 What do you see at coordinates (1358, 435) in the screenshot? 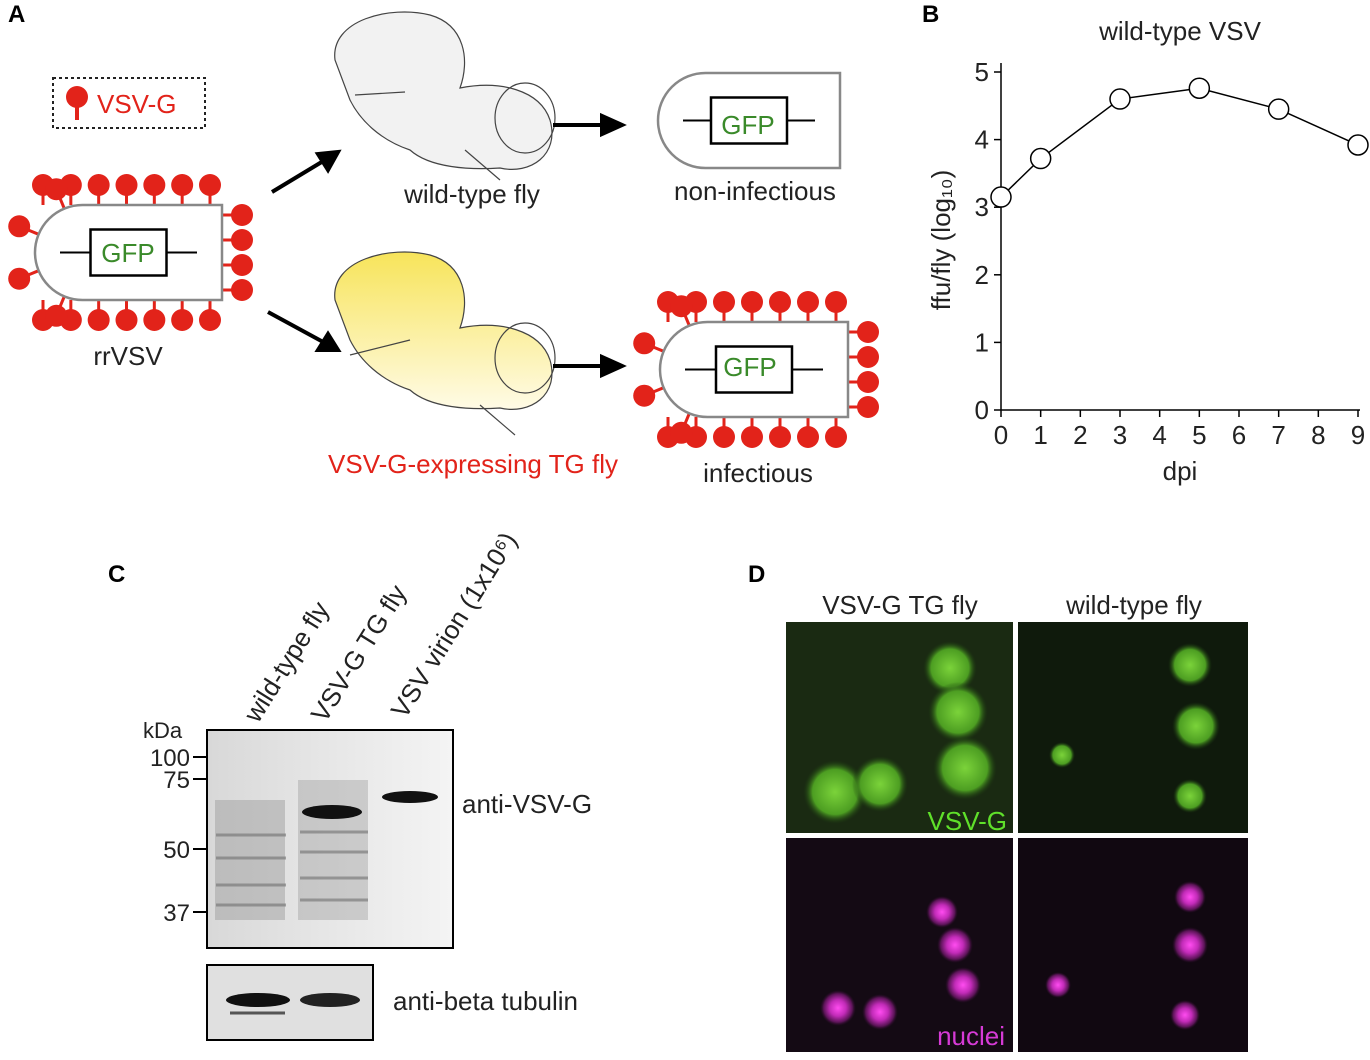
I see `x-tick-label: 9` at bounding box center [1358, 435].